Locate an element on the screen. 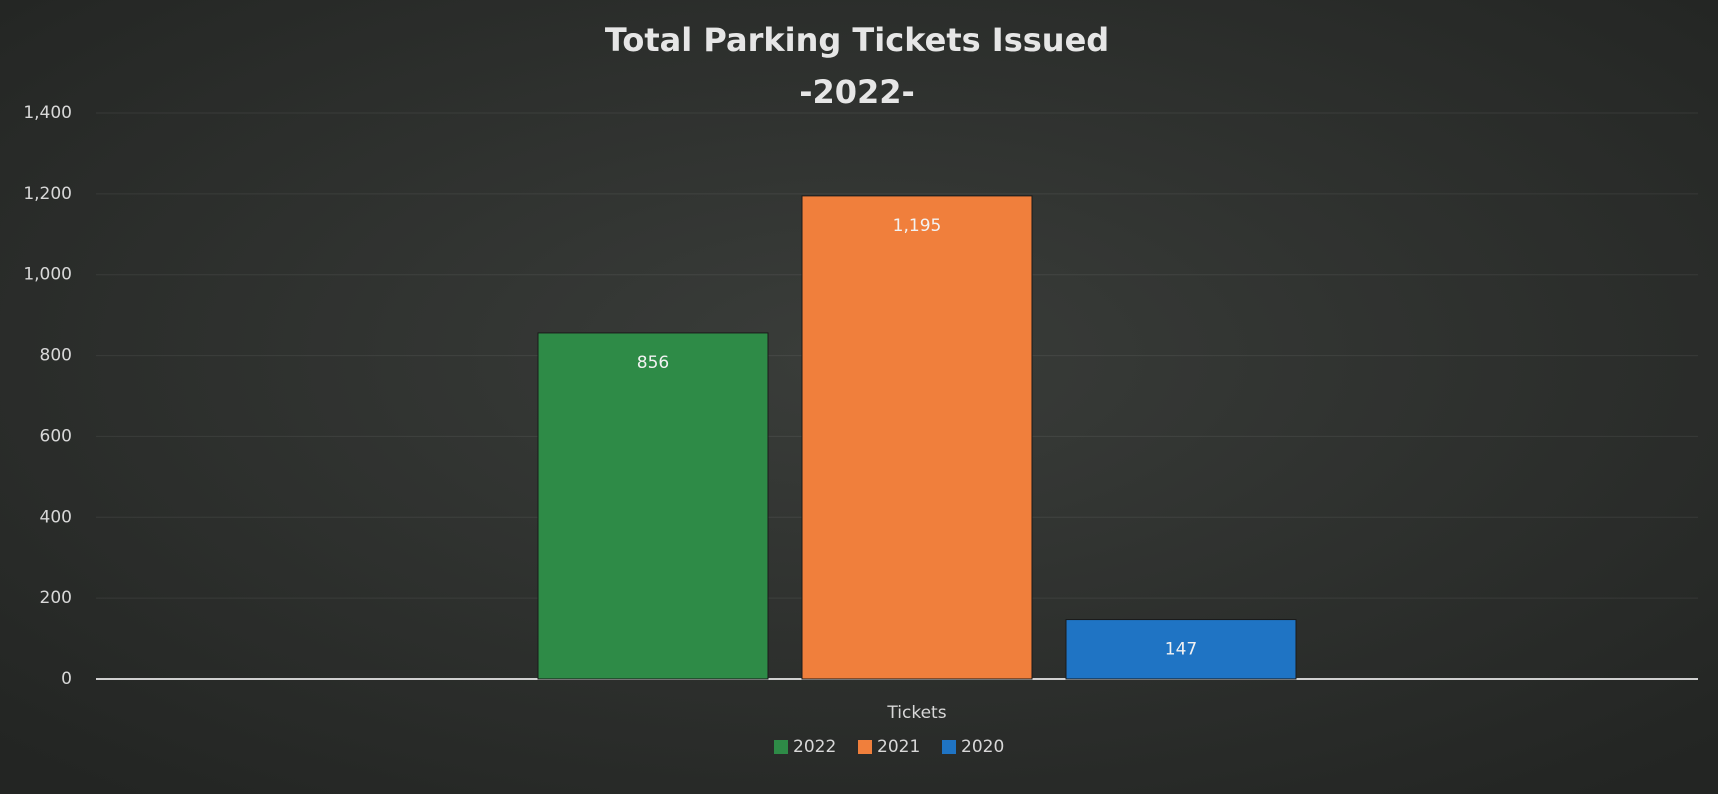 The width and height of the screenshot is (1718, 794). legend-label: 2021 is located at coordinates (898, 747).